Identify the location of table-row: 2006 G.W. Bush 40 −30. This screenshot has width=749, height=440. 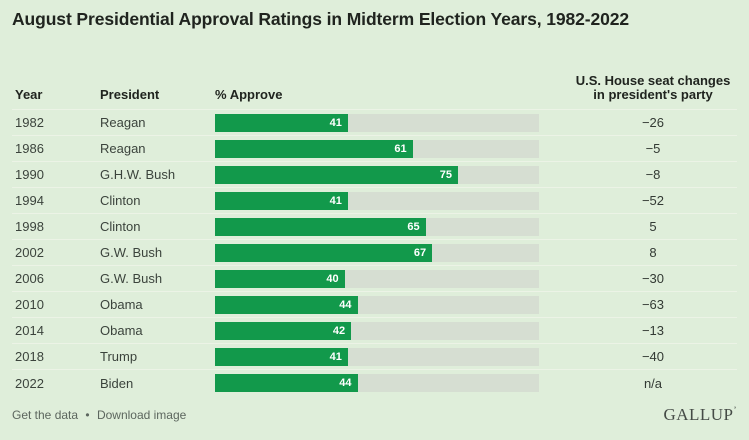
(374, 279).